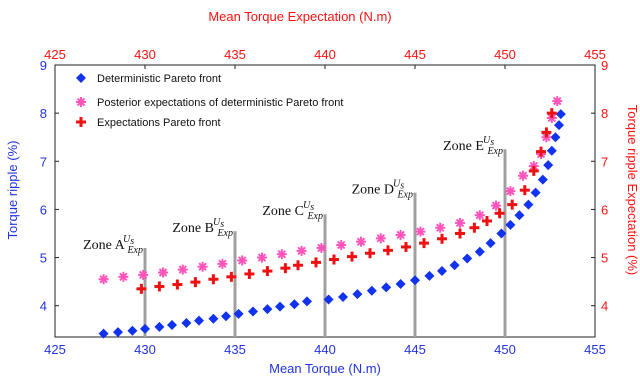 The image size is (640, 381). I want to click on left-axis-title: Torque ripple (%), so click(12, 190).